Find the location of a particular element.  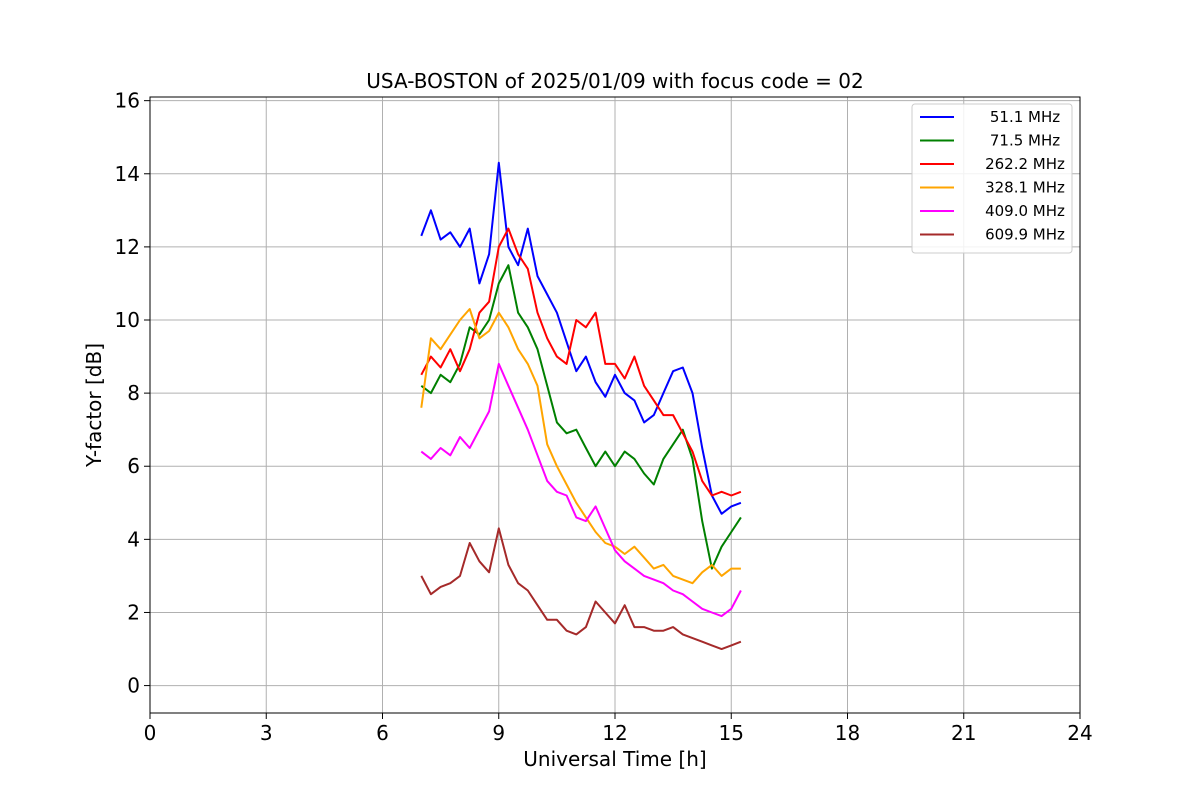

x-tick-label: 12 is located at coordinates (614, 733).